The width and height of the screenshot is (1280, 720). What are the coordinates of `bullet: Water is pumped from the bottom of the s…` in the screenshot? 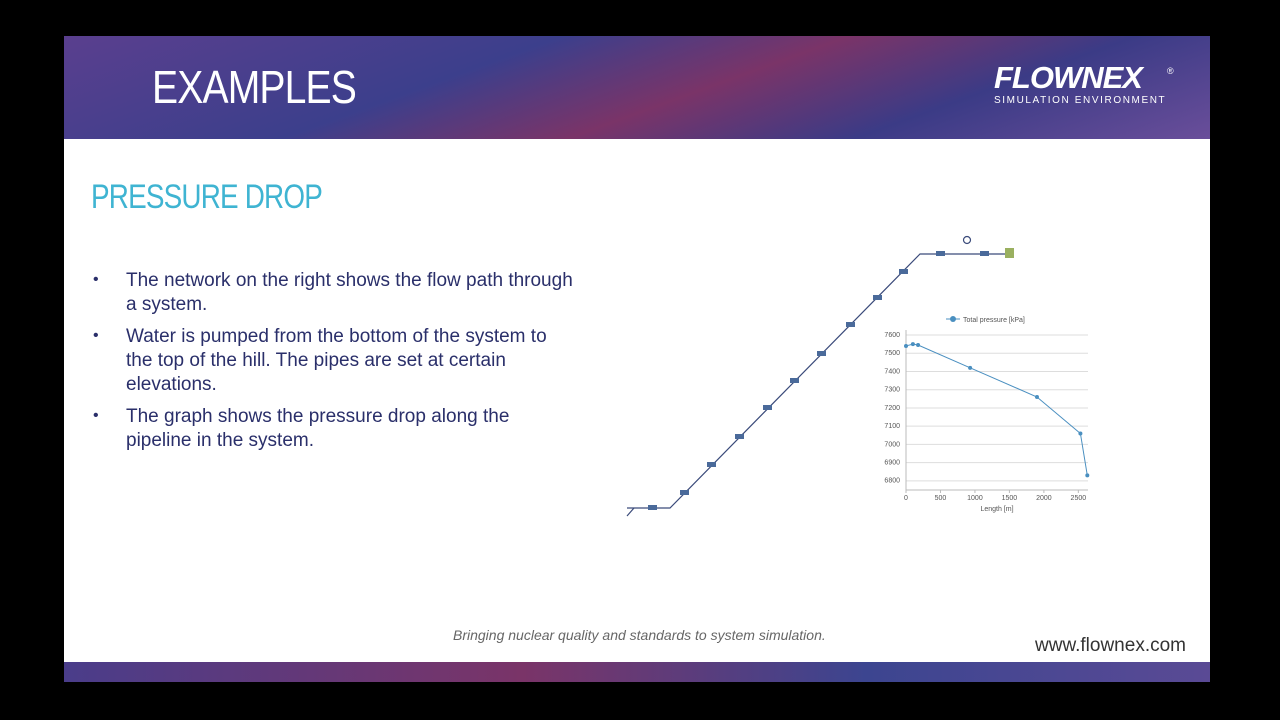 It's located at (336, 360).